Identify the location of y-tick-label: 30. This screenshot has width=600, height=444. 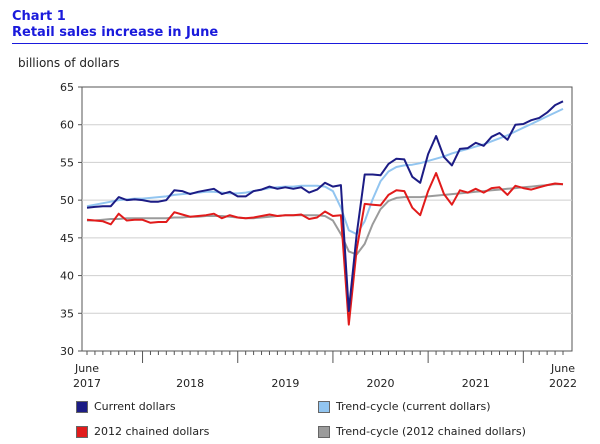
(67, 351).